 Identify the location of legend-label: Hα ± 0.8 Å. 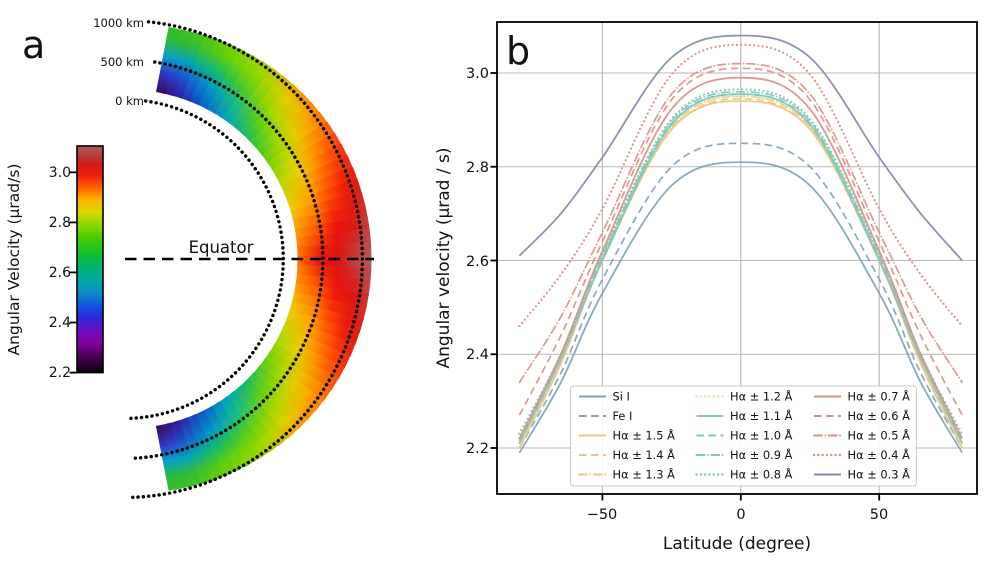
(761, 474).